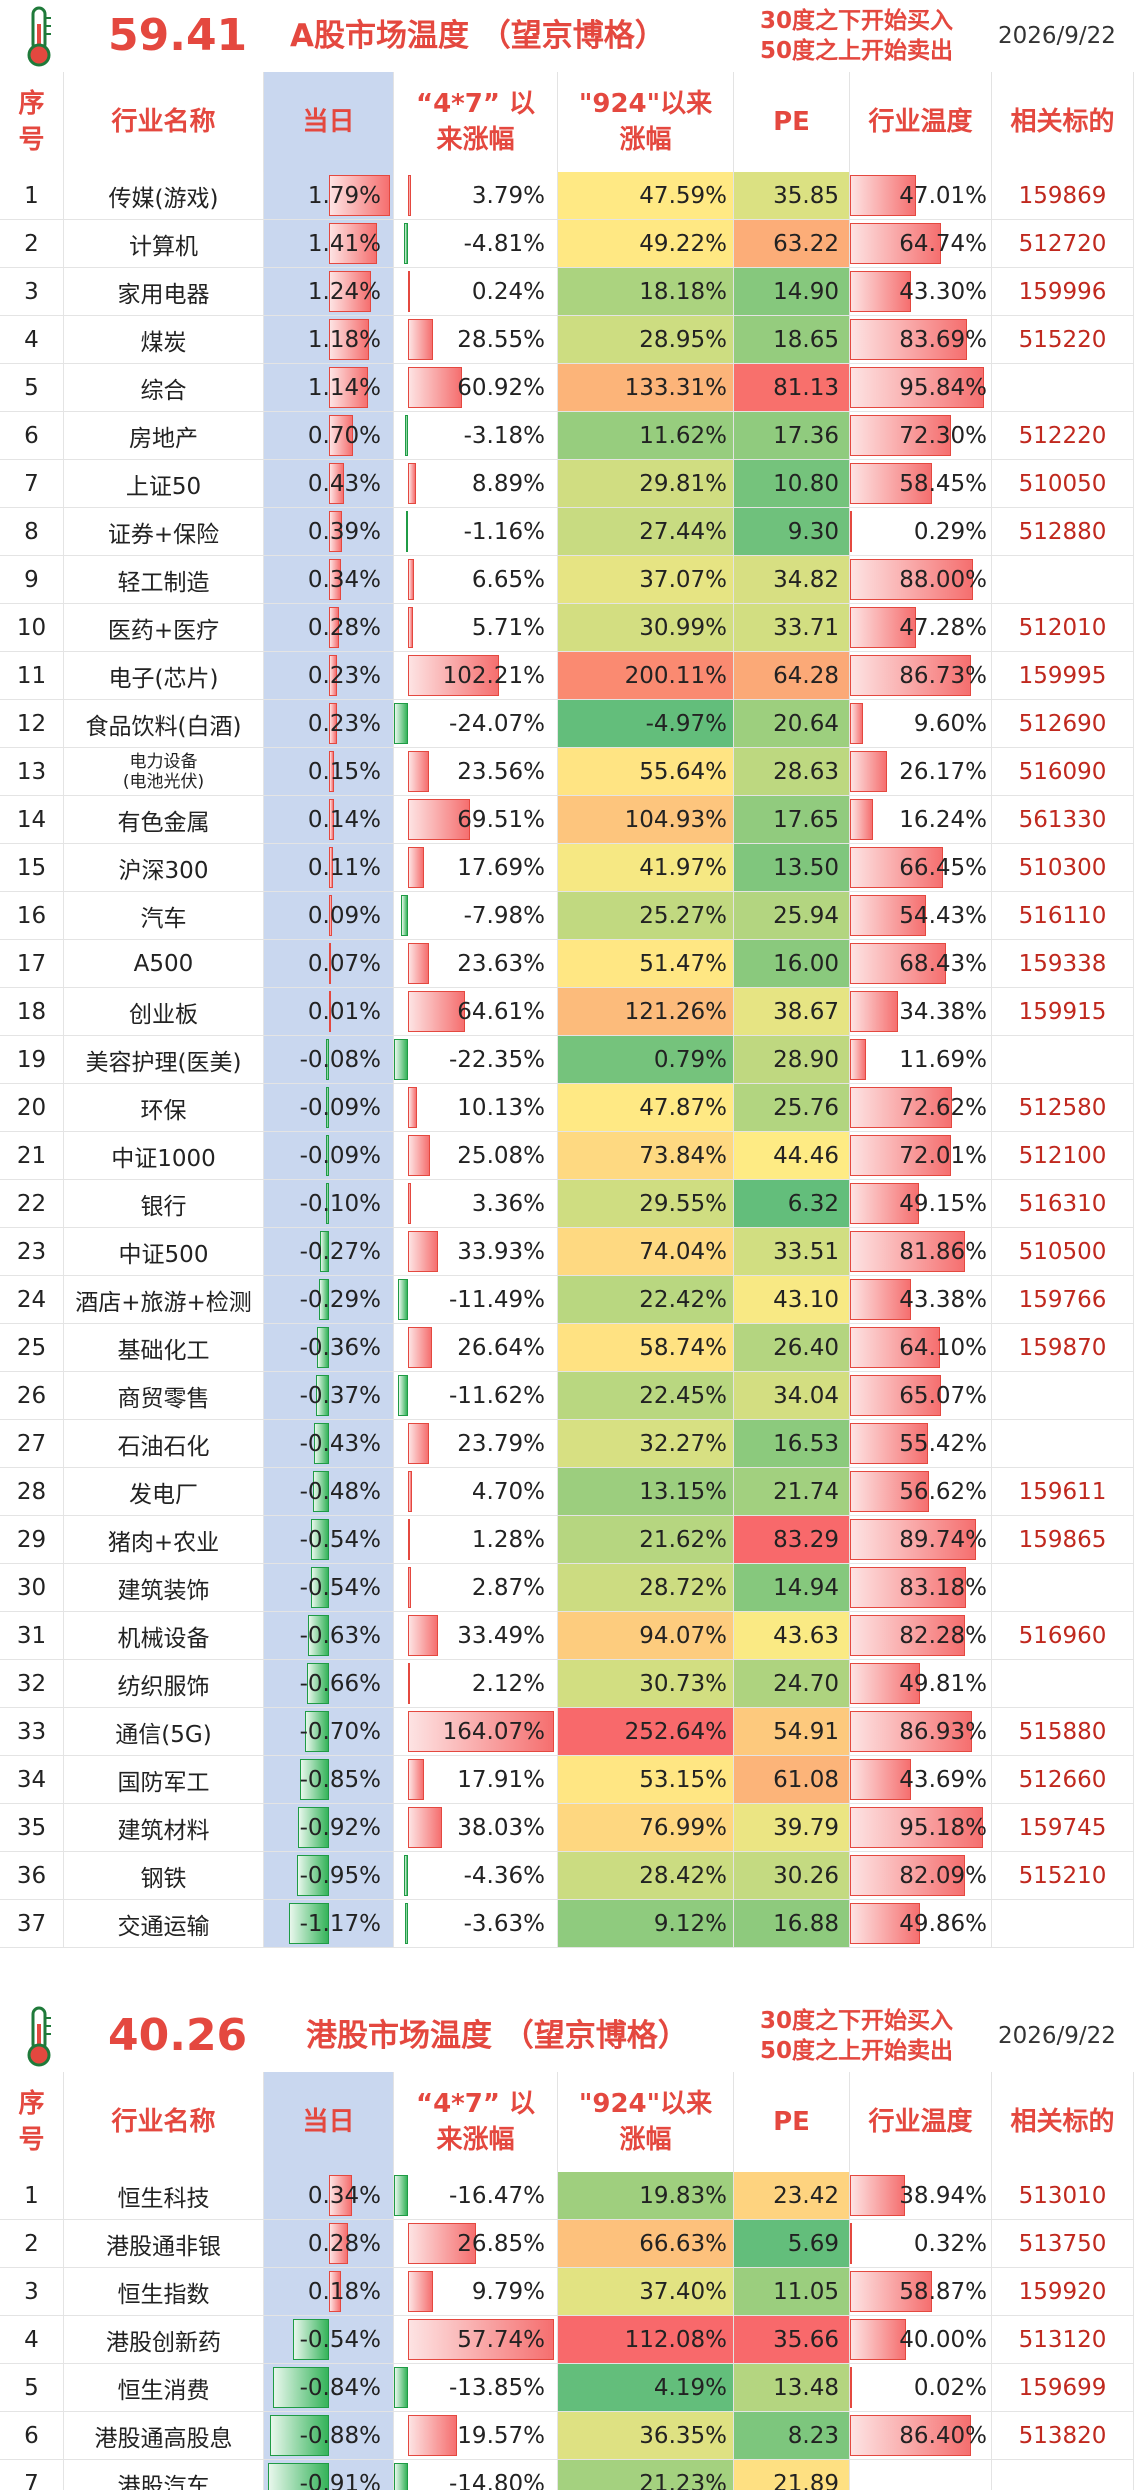  What do you see at coordinates (508, 195) in the screenshot?
I see `since-47-value: 3.79%` at bounding box center [508, 195].